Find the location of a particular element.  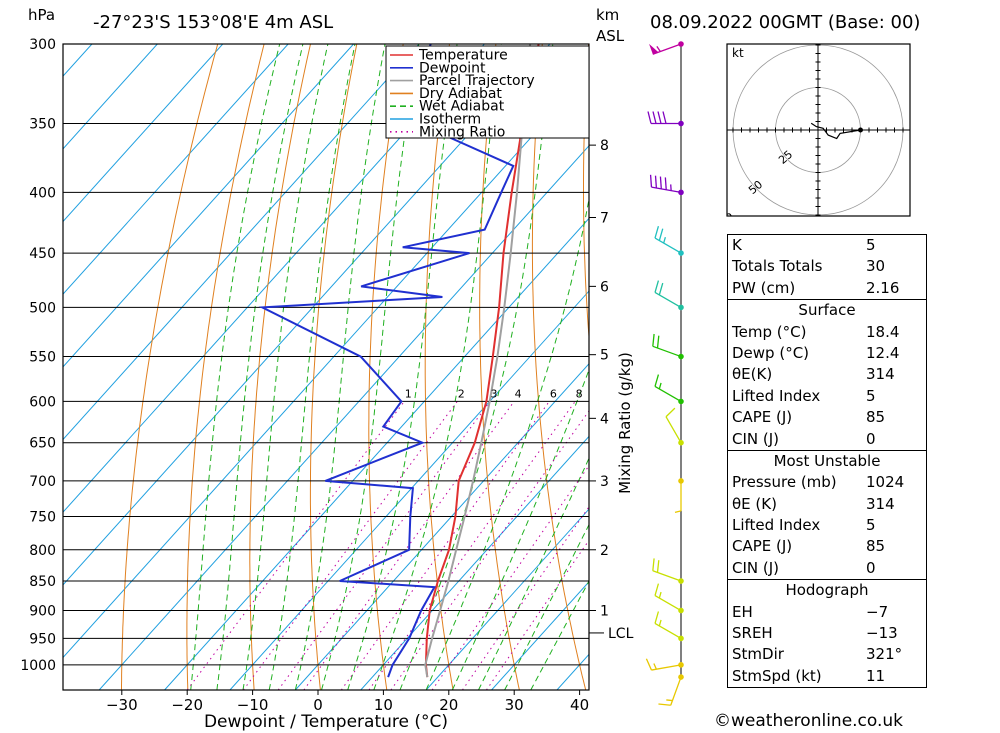

mixing-ratio-label: 8 is located at coordinates (579, 393).